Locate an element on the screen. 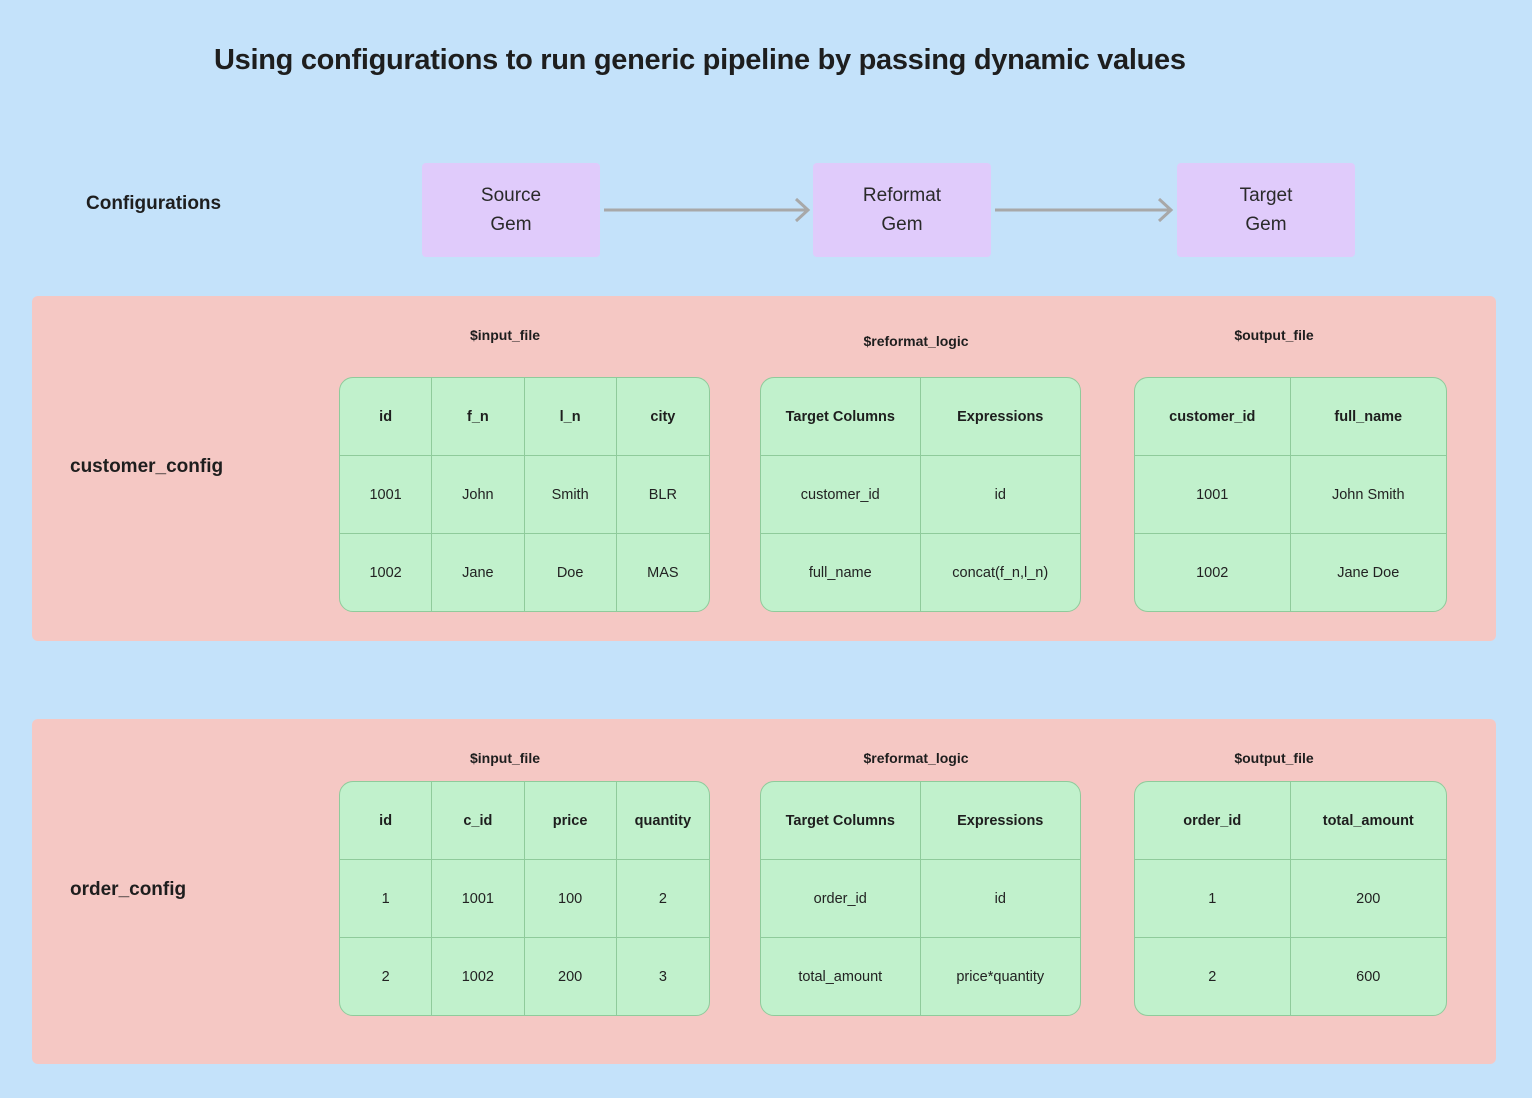  table-row: 1 200 is located at coordinates (1290, 899).